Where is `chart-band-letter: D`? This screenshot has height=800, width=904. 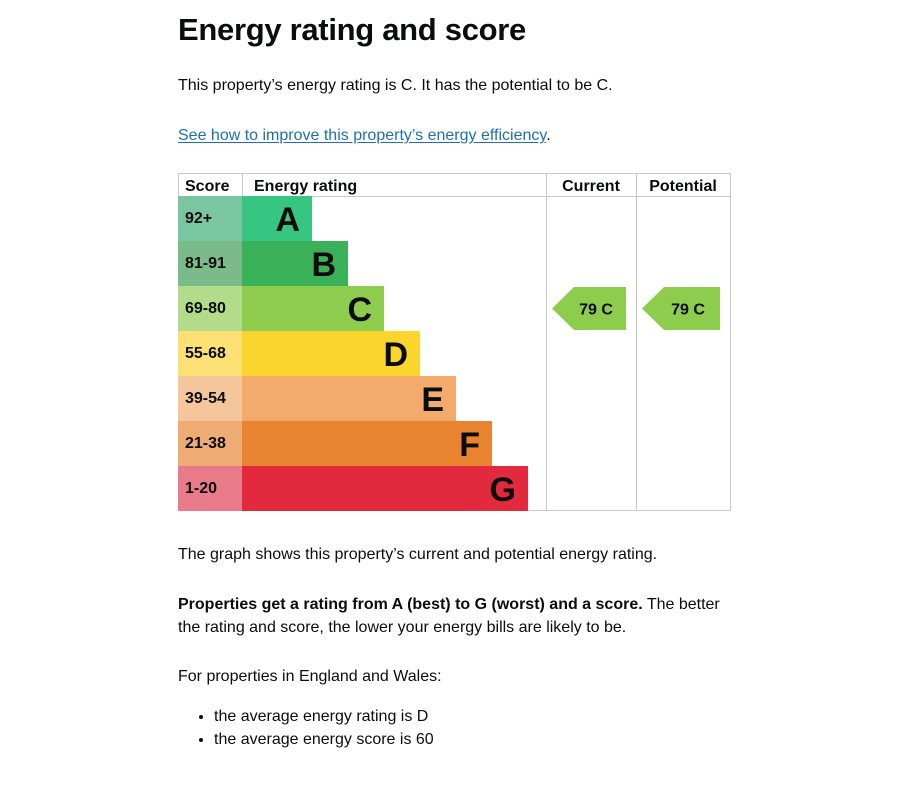 chart-band-letter: D is located at coordinates (395, 355).